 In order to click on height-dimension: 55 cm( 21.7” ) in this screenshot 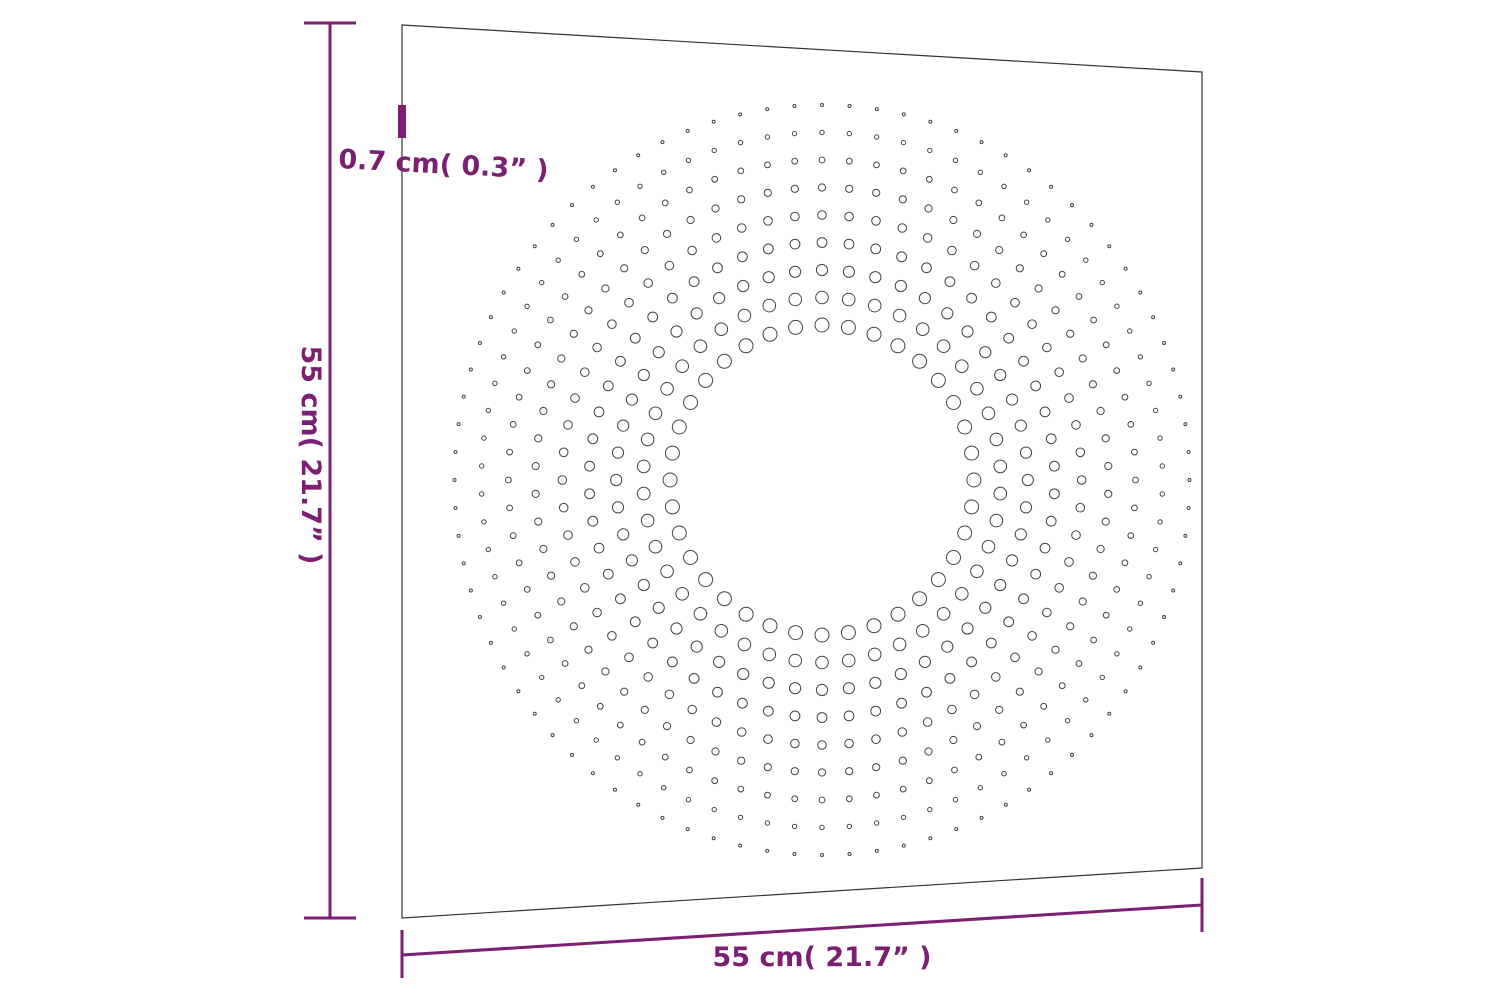, I will do `click(325, 470)`.